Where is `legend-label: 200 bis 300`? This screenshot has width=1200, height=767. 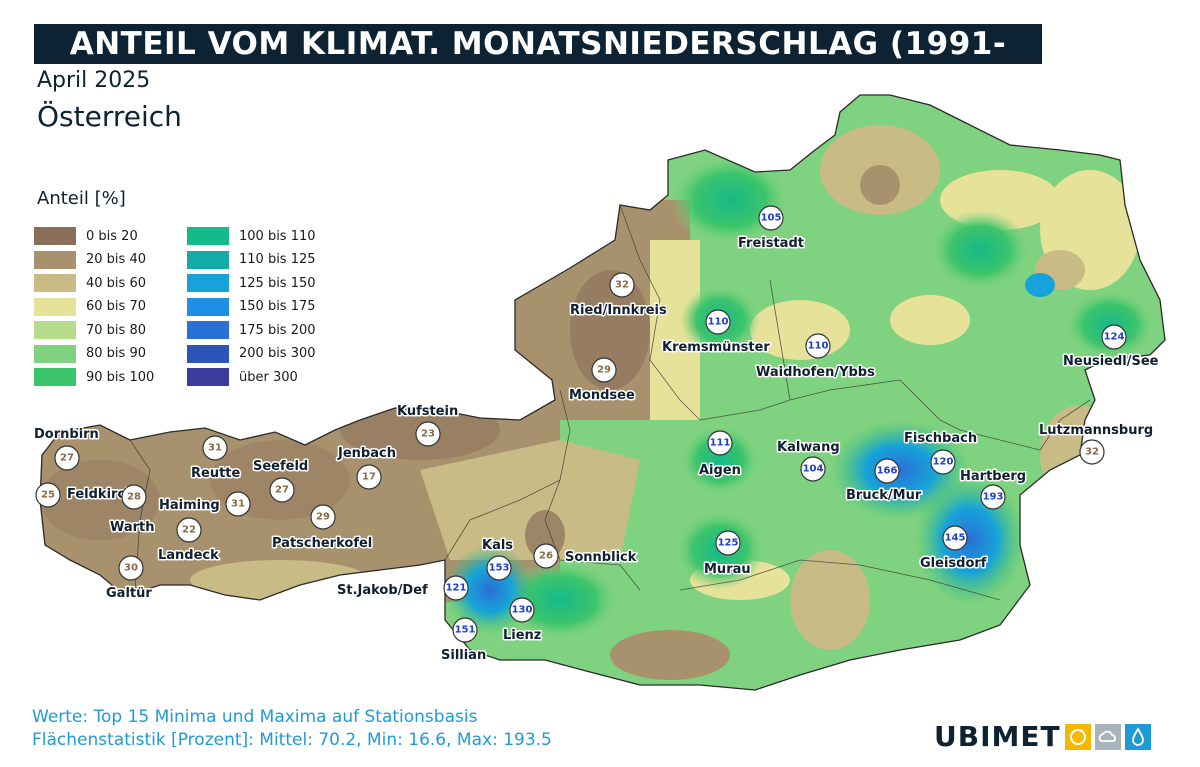
legend-label: 200 bis 300 is located at coordinates (277, 353).